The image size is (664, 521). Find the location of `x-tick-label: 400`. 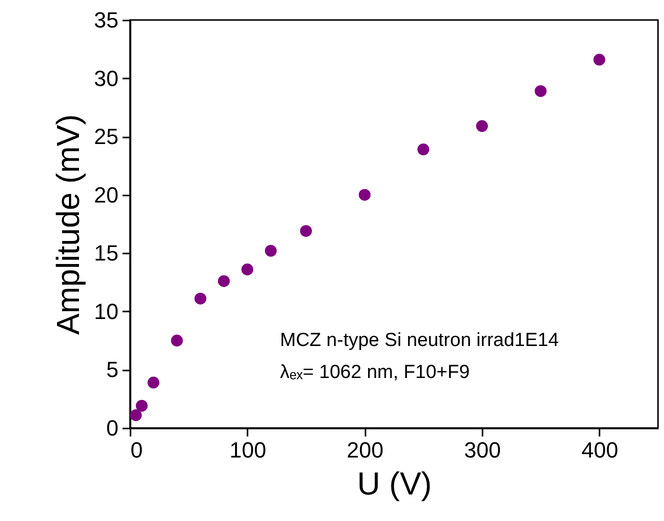

x-tick-label: 400 is located at coordinates (599, 450).